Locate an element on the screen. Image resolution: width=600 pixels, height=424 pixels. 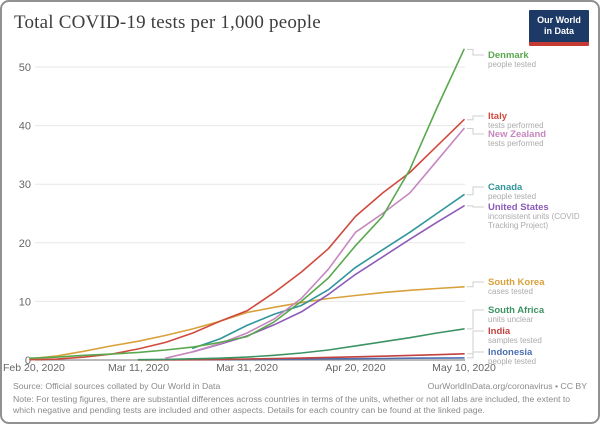
series-line-south-korea is located at coordinates (247, 323).